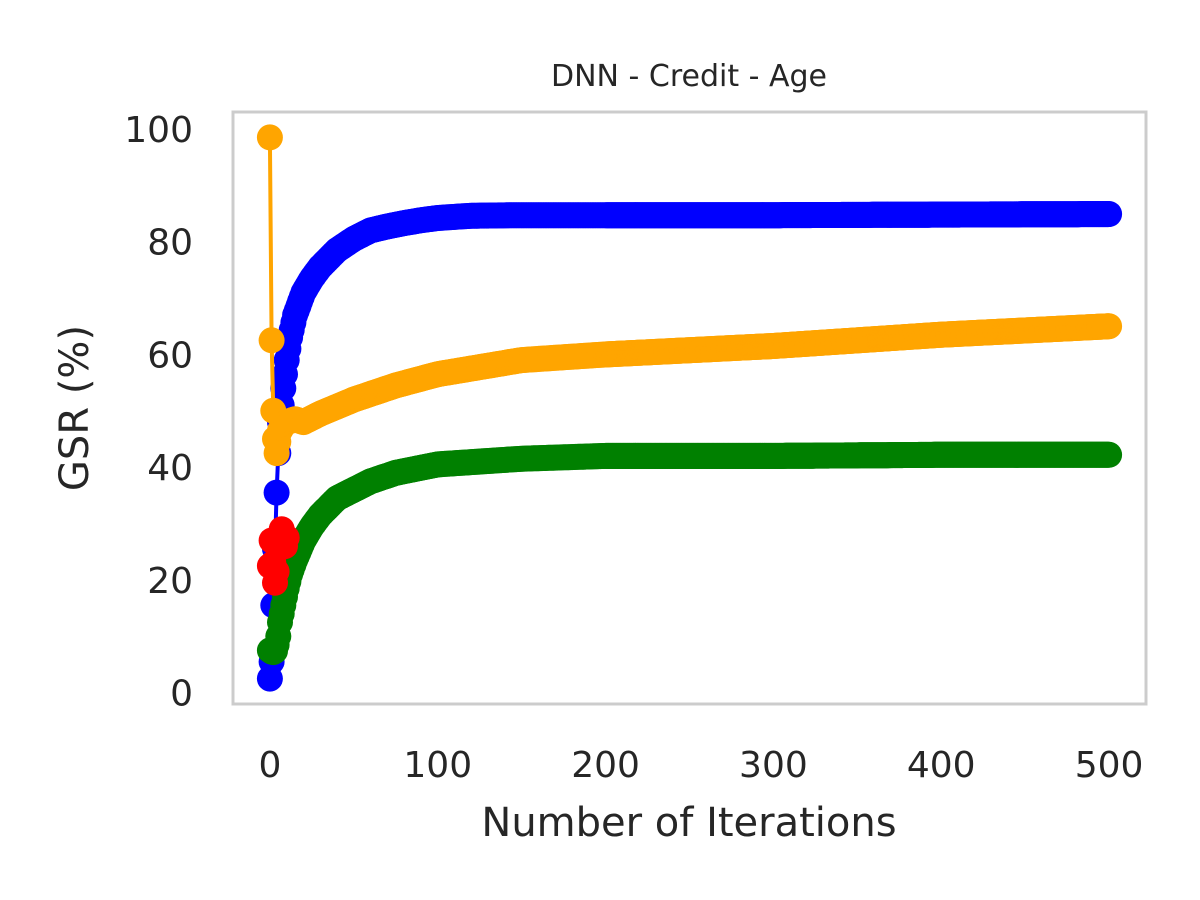 The height and width of the screenshot is (900, 1200). What do you see at coordinates (269, 765) in the screenshot?
I see `x-tick-label: 0` at bounding box center [269, 765].